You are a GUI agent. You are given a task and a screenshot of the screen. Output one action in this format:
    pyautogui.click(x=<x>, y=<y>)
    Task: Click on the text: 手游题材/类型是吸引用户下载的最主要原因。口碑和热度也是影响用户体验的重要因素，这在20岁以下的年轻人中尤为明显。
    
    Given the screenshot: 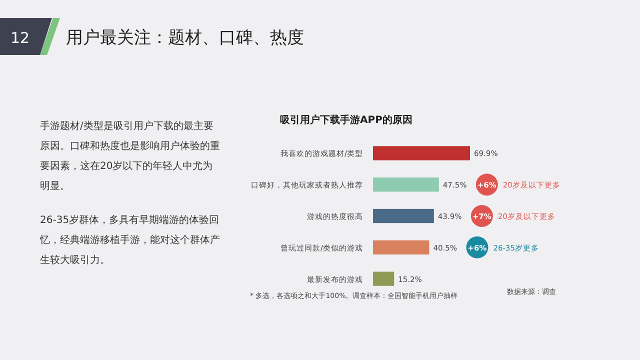 What is the action you would take?
    pyautogui.click(x=130, y=156)
    